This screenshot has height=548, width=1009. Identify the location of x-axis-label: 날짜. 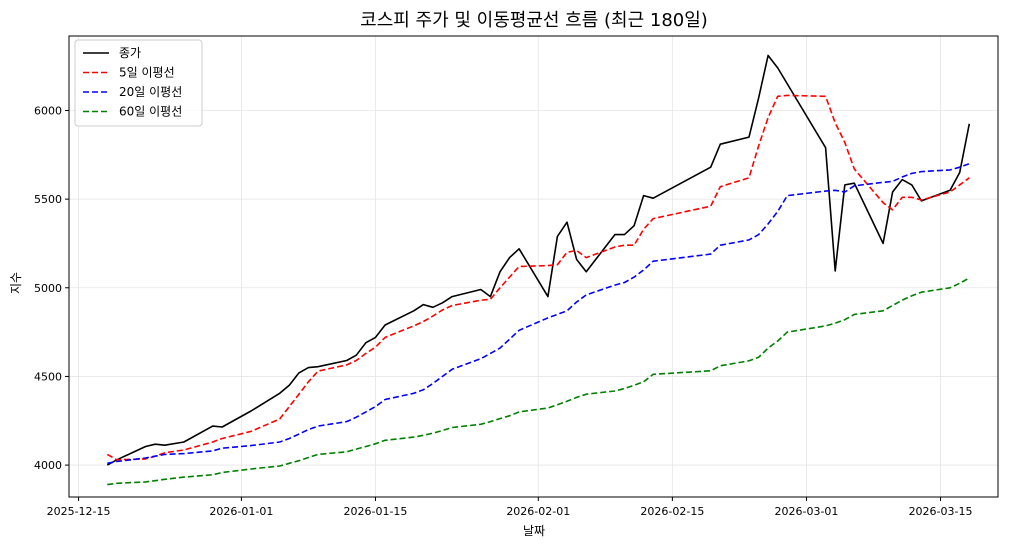
(534, 531).